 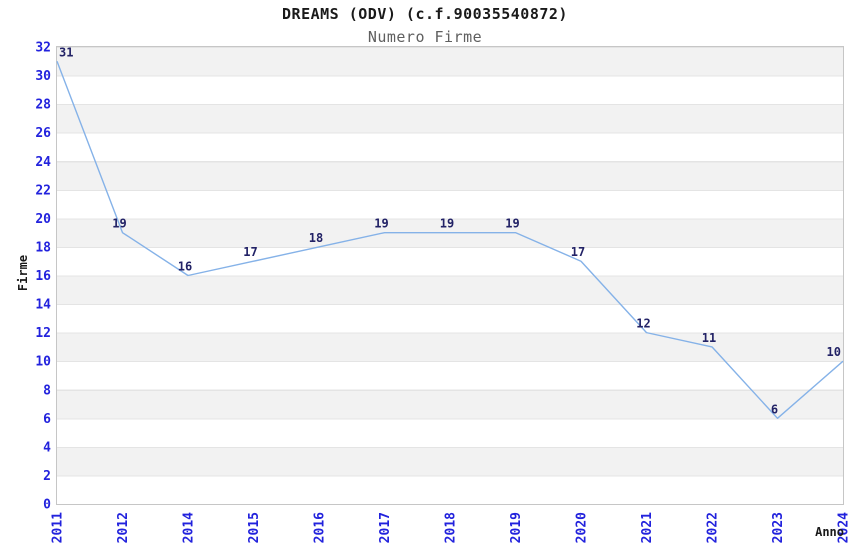 What do you see at coordinates (425, 14) in the screenshot?
I see `chart-title: DREAMS (ODV) (c.f.90035540872)` at bounding box center [425, 14].